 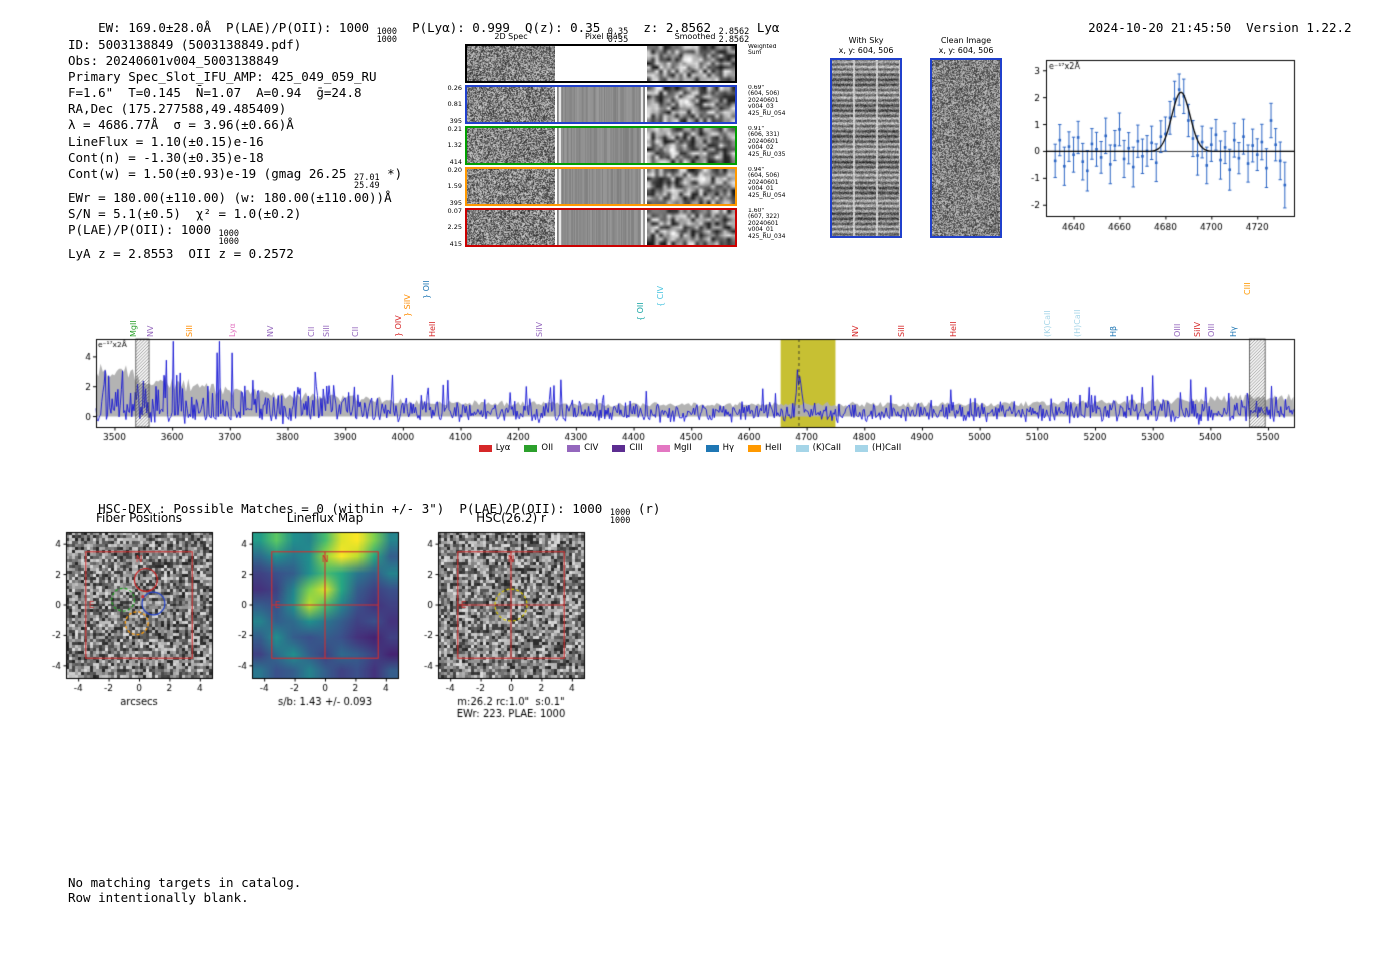 What do you see at coordinates (734, 32) in the screenshot?
I see `fraction-top: 2.8562` at bounding box center [734, 32].